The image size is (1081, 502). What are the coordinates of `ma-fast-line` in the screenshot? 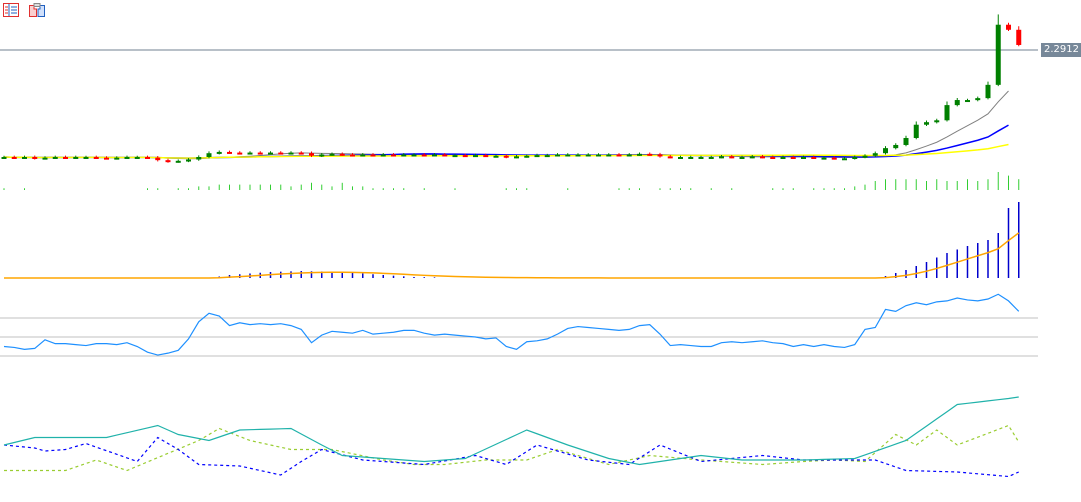 It's located at (506, 125).